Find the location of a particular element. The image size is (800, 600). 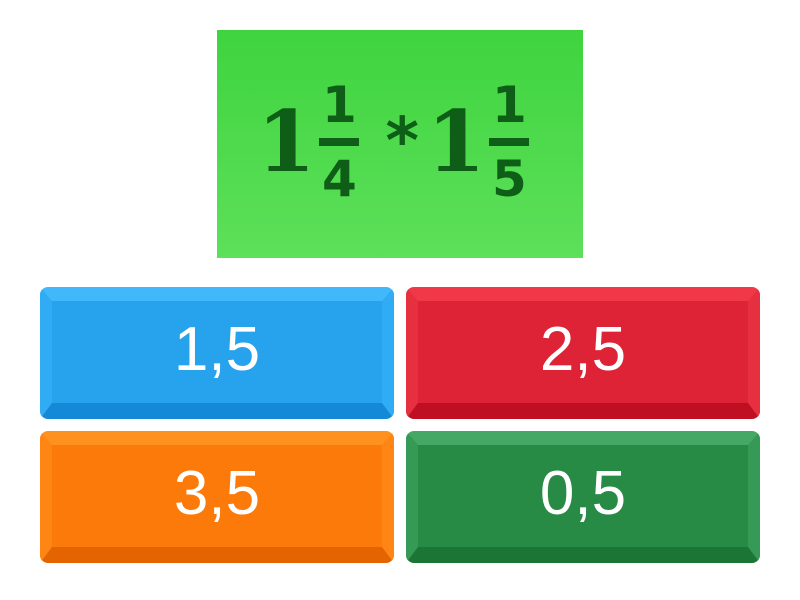

answer-button-1: 1,5 is located at coordinates (217, 353).